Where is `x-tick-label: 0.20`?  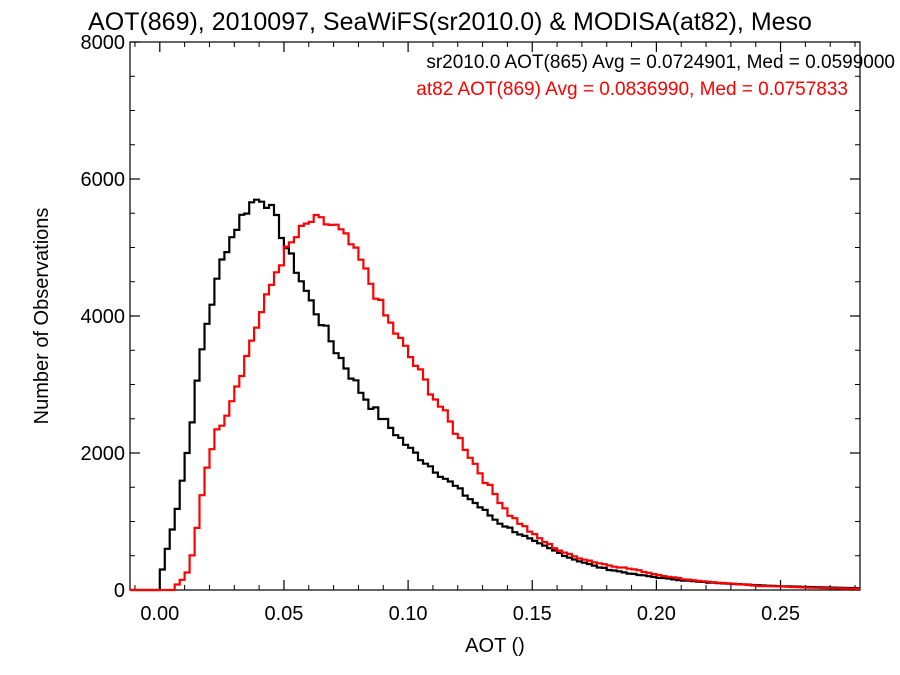
x-tick-label: 0.20 is located at coordinates (656, 614).